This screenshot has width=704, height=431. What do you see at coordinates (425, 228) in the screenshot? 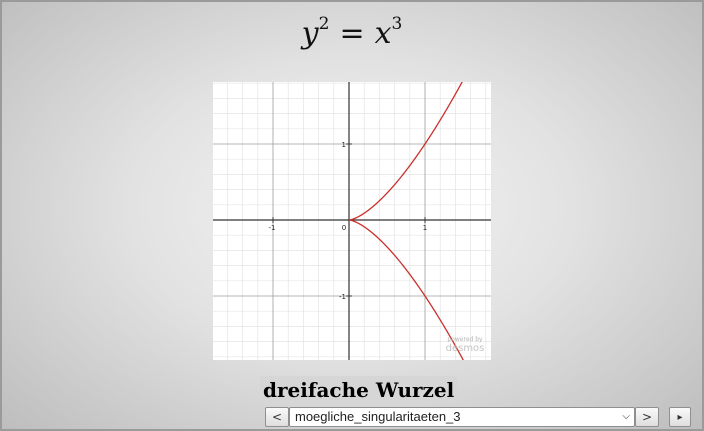
I see `tick-label-x-pos1: 1` at bounding box center [425, 228].